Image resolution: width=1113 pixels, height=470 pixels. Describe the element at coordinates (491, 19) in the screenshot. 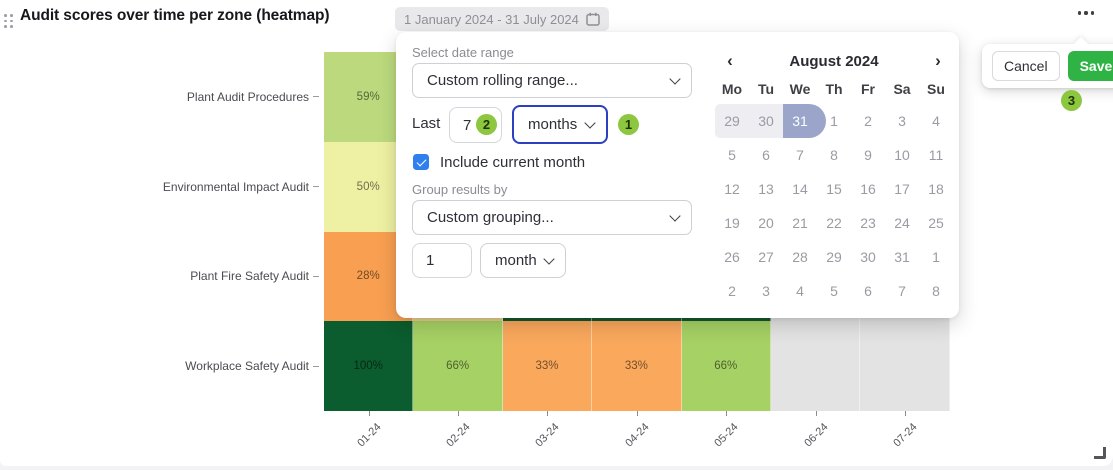

I see `date-range-text: 1 January 2024 - 31 July 2024` at that location.